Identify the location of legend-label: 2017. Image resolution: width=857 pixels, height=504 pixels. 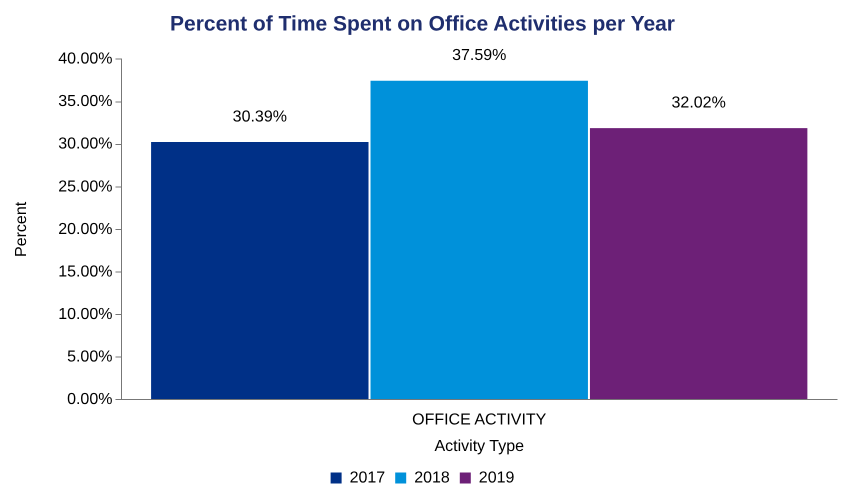
(368, 477).